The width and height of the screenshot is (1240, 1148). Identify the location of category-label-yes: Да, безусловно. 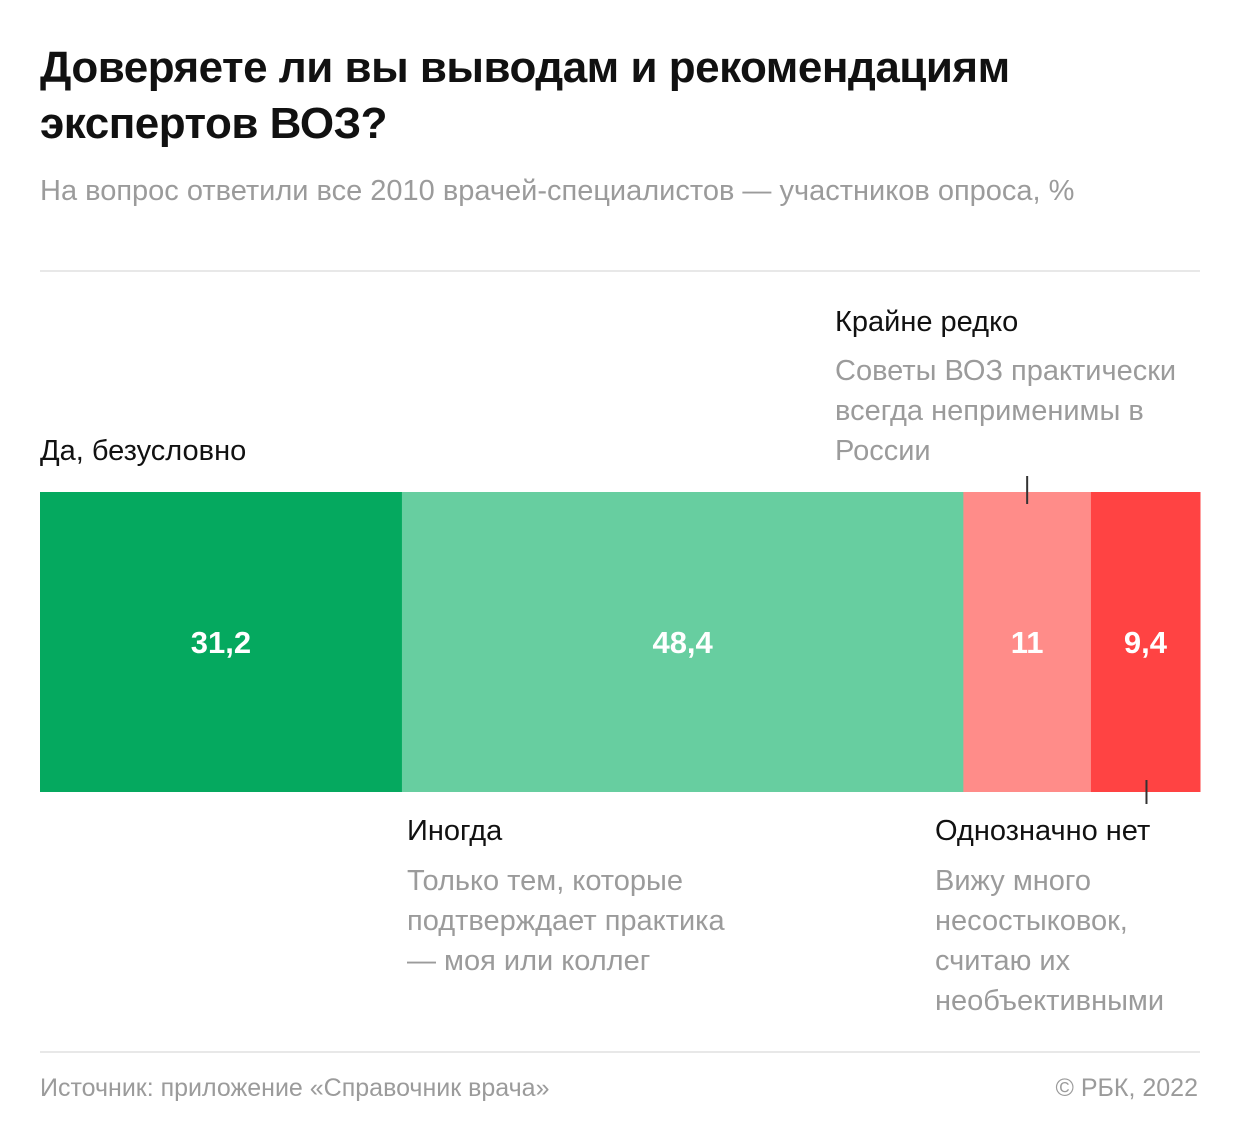
(143, 451).